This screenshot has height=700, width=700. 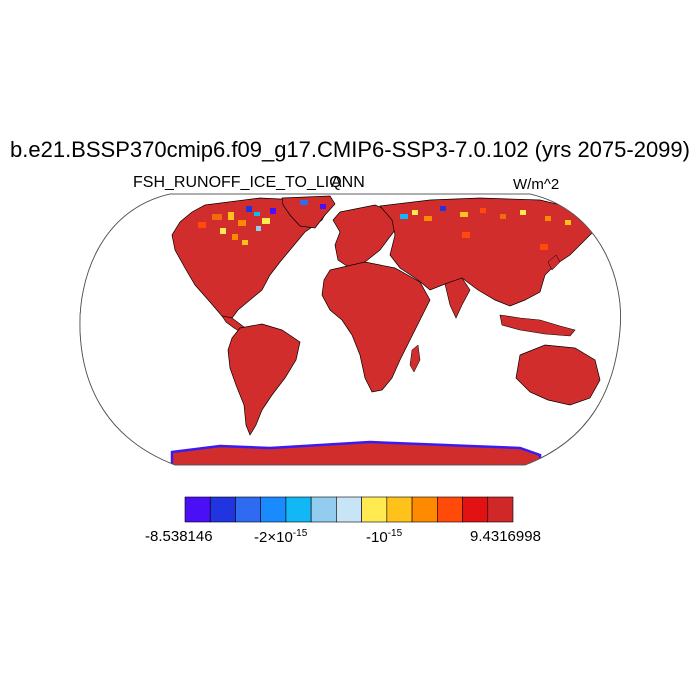 What do you see at coordinates (610, 408) in the screenshot?
I see `new-zealand` at bounding box center [610, 408].